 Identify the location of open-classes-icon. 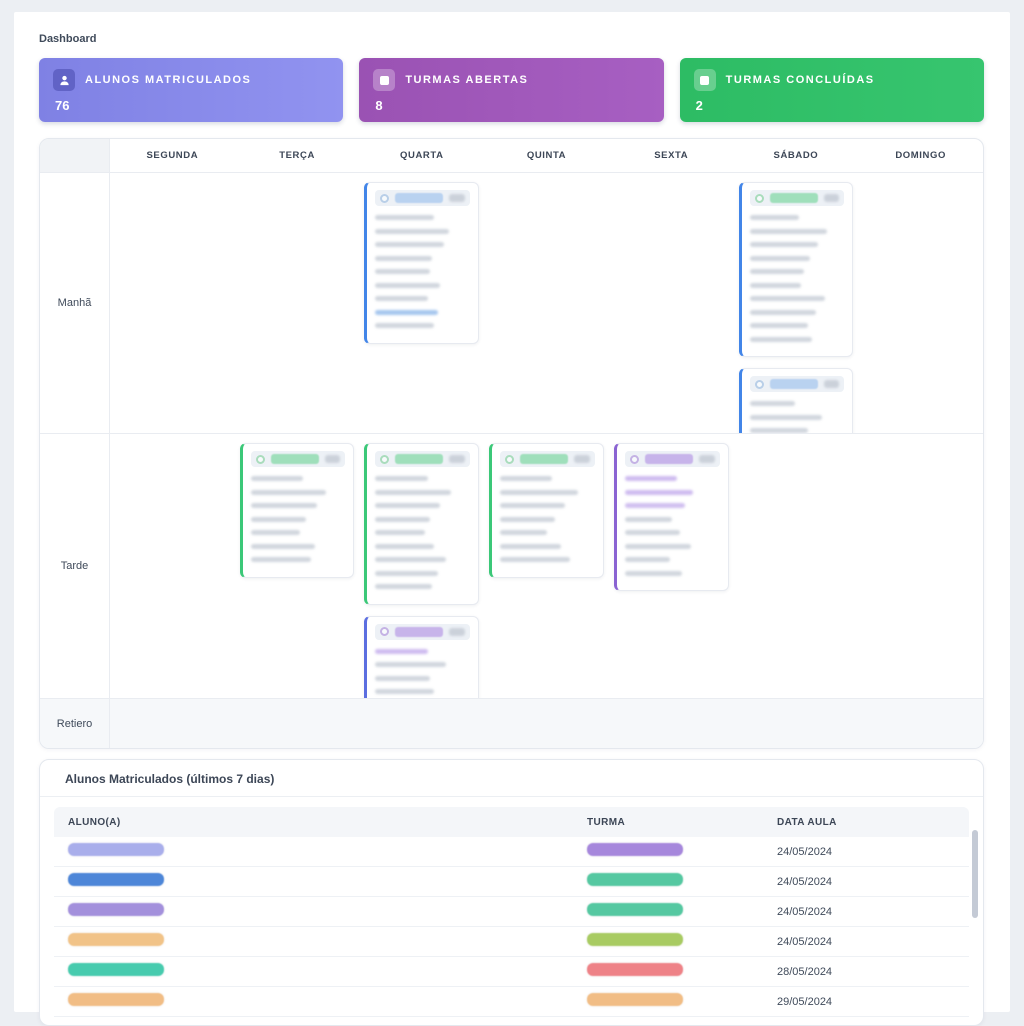
(384, 80).